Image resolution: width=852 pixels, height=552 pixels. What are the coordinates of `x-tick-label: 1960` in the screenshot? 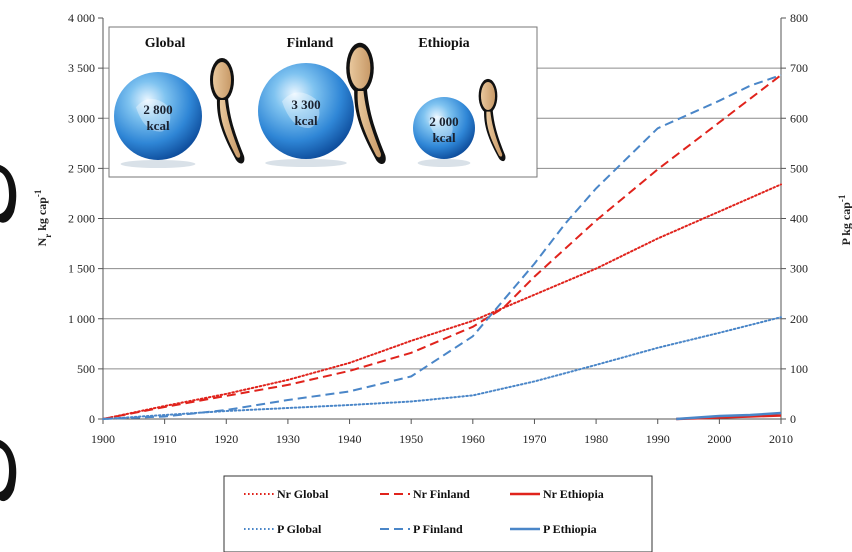 It's located at (473, 439).